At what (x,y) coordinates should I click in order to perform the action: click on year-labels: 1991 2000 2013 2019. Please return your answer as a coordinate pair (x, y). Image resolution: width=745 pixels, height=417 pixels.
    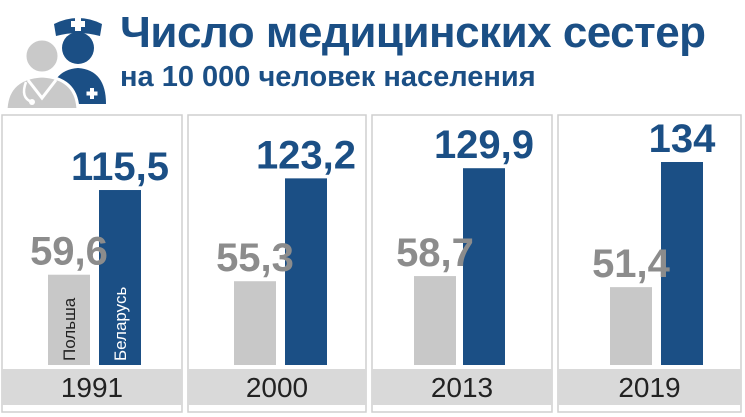
    Looking at the image, I should click on (371, 387).